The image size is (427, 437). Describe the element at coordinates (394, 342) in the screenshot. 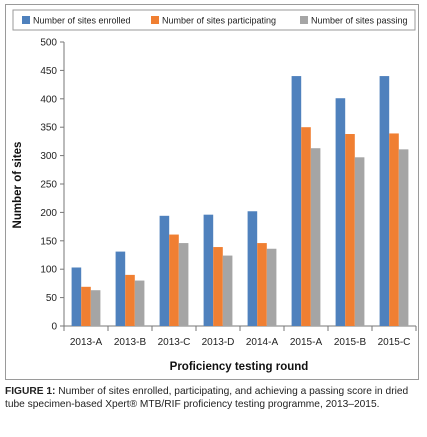

I see `x-tick-label: 2015-C` at that location.